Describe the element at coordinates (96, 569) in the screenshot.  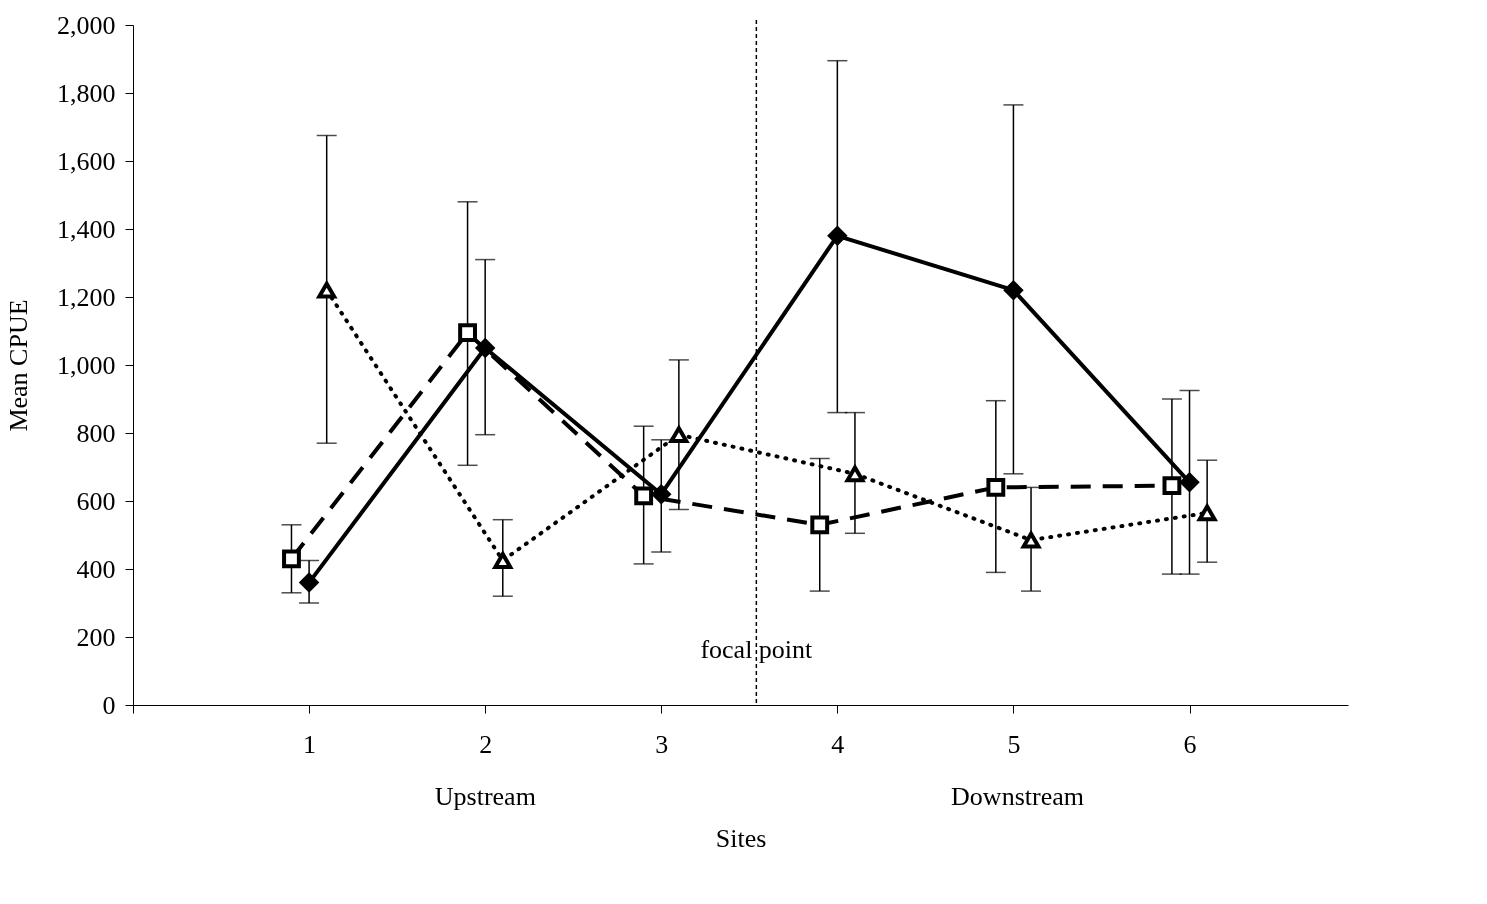
I see `y-tick-label: 400` at that location.